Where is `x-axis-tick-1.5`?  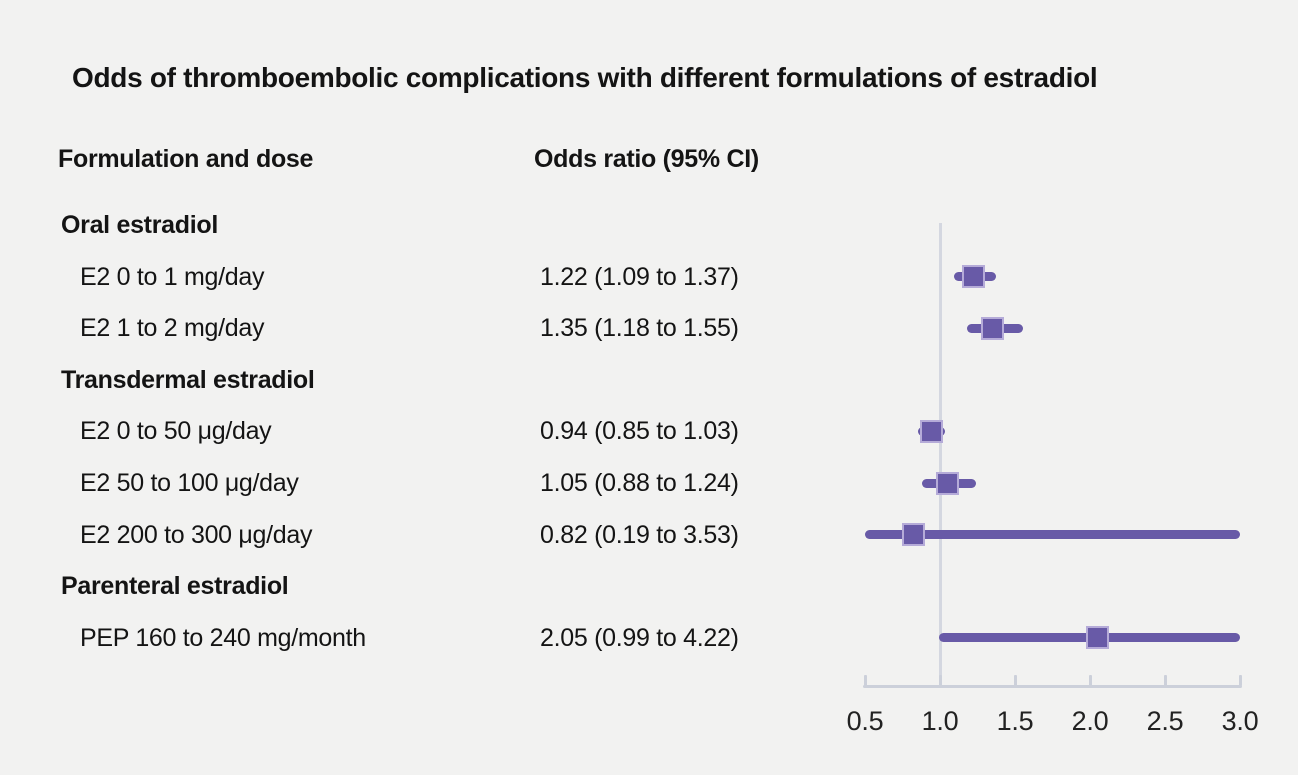 x-axis-tick-1.5 is located at coordinates (1015, 680).